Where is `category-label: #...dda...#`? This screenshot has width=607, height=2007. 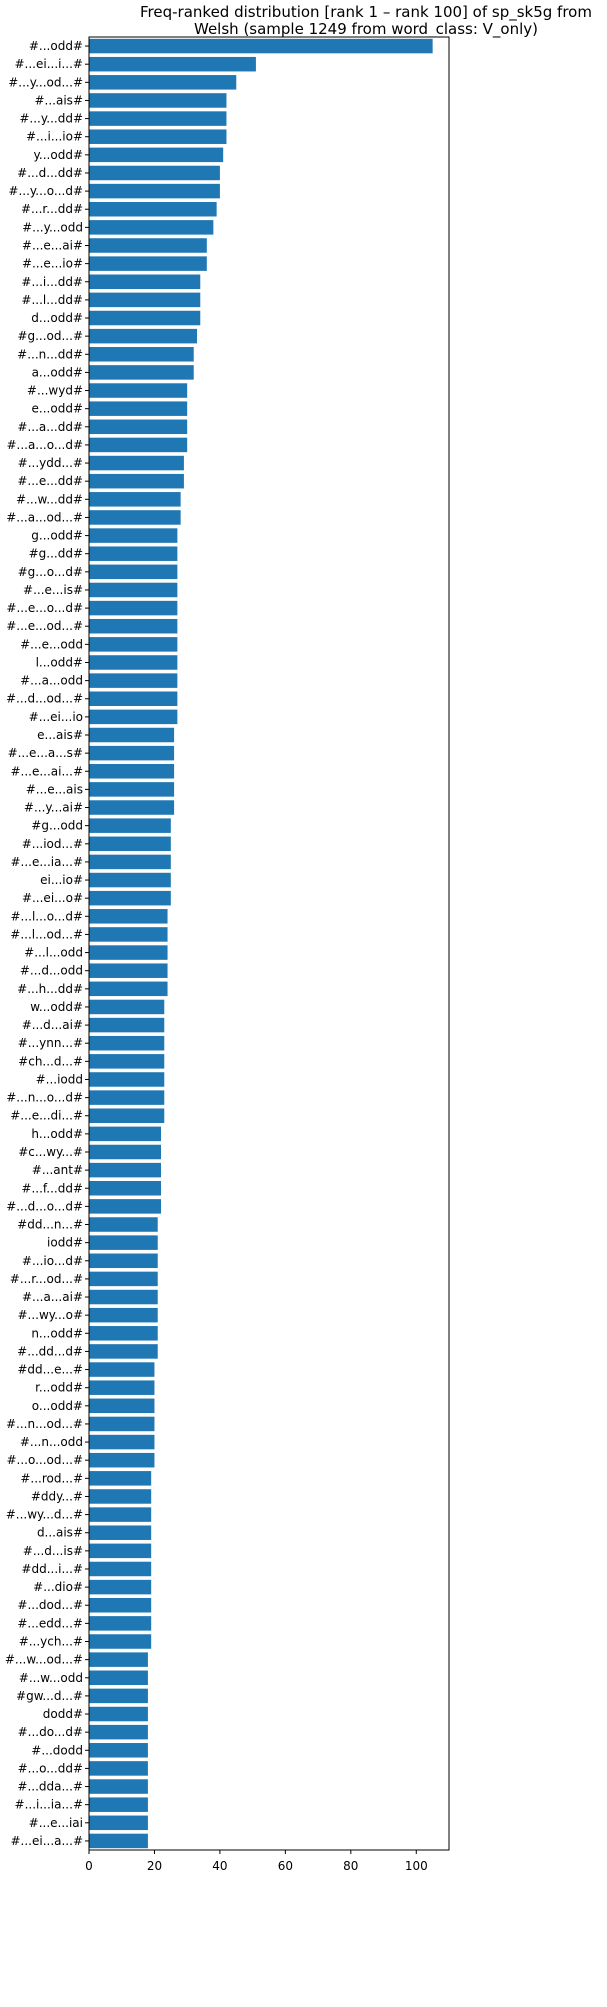 category-label: #...dda...# is located at coordinates (50, 1787).